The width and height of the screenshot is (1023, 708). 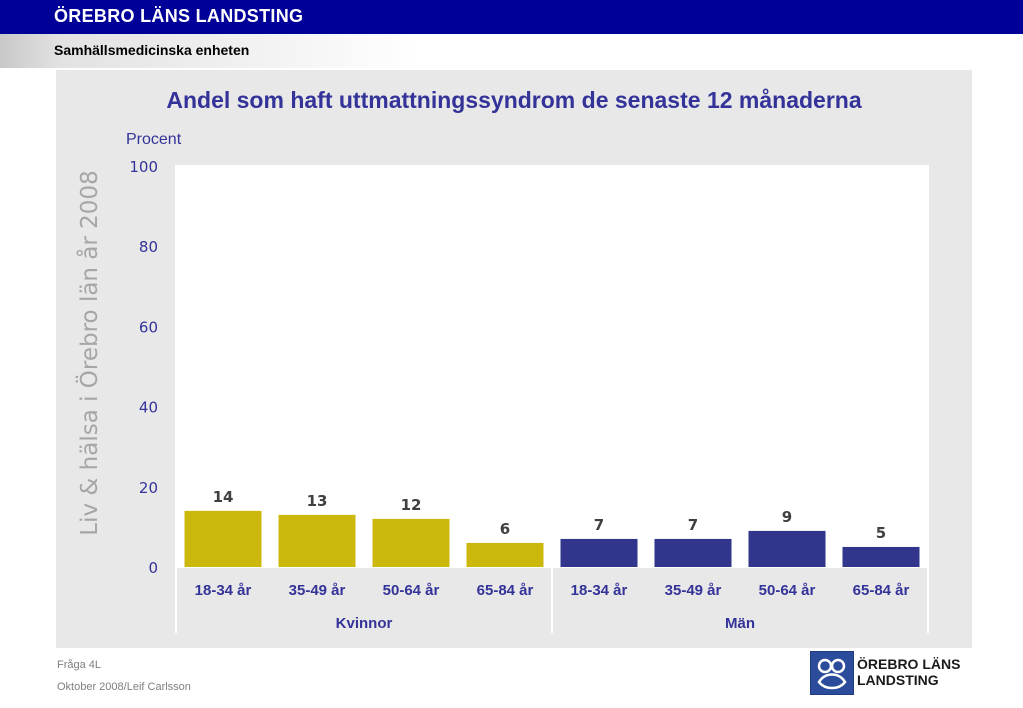 I want to click on footer-question: Fråga 4L, so click(x=79, y=665).